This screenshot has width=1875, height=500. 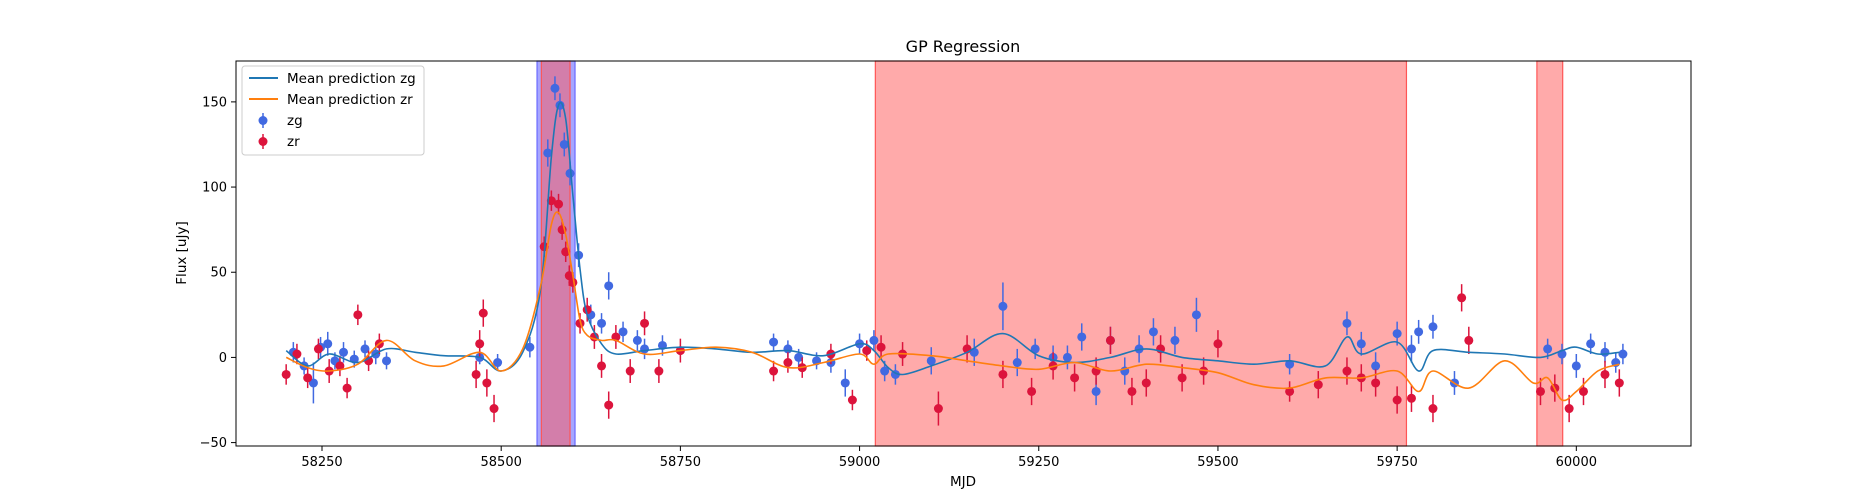 What do you see at coordinates (351, 79) in the screenshot?
I see `legend-label-mean-zg: Mean prediction zg` at bounding box center [351, 79].